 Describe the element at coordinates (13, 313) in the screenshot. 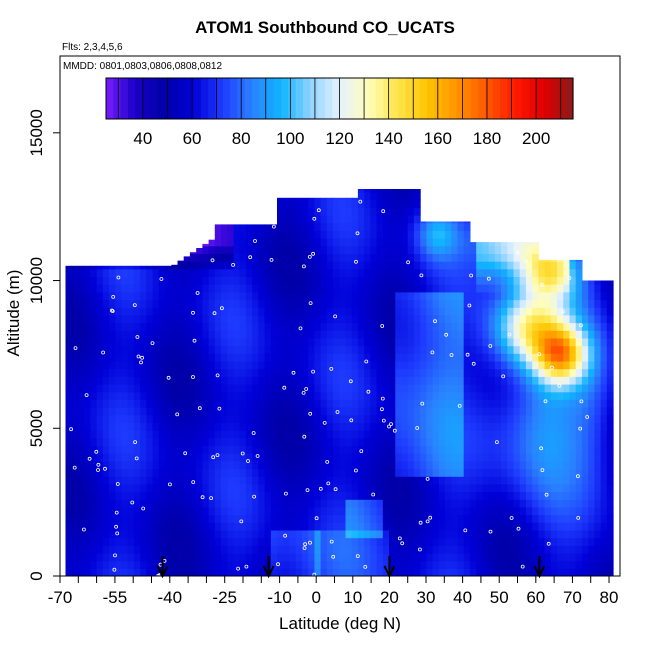

I see `y-axis-label: Altitude (m)` at that location.